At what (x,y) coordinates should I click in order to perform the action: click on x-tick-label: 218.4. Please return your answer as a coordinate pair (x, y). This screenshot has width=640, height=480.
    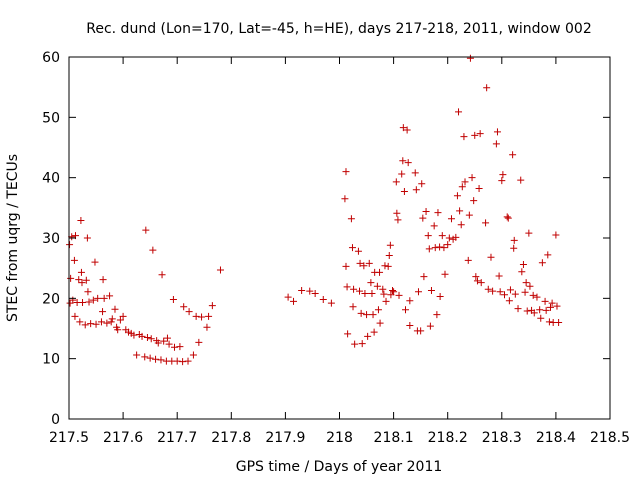
    Looking at the image, I should click on (556, 438).